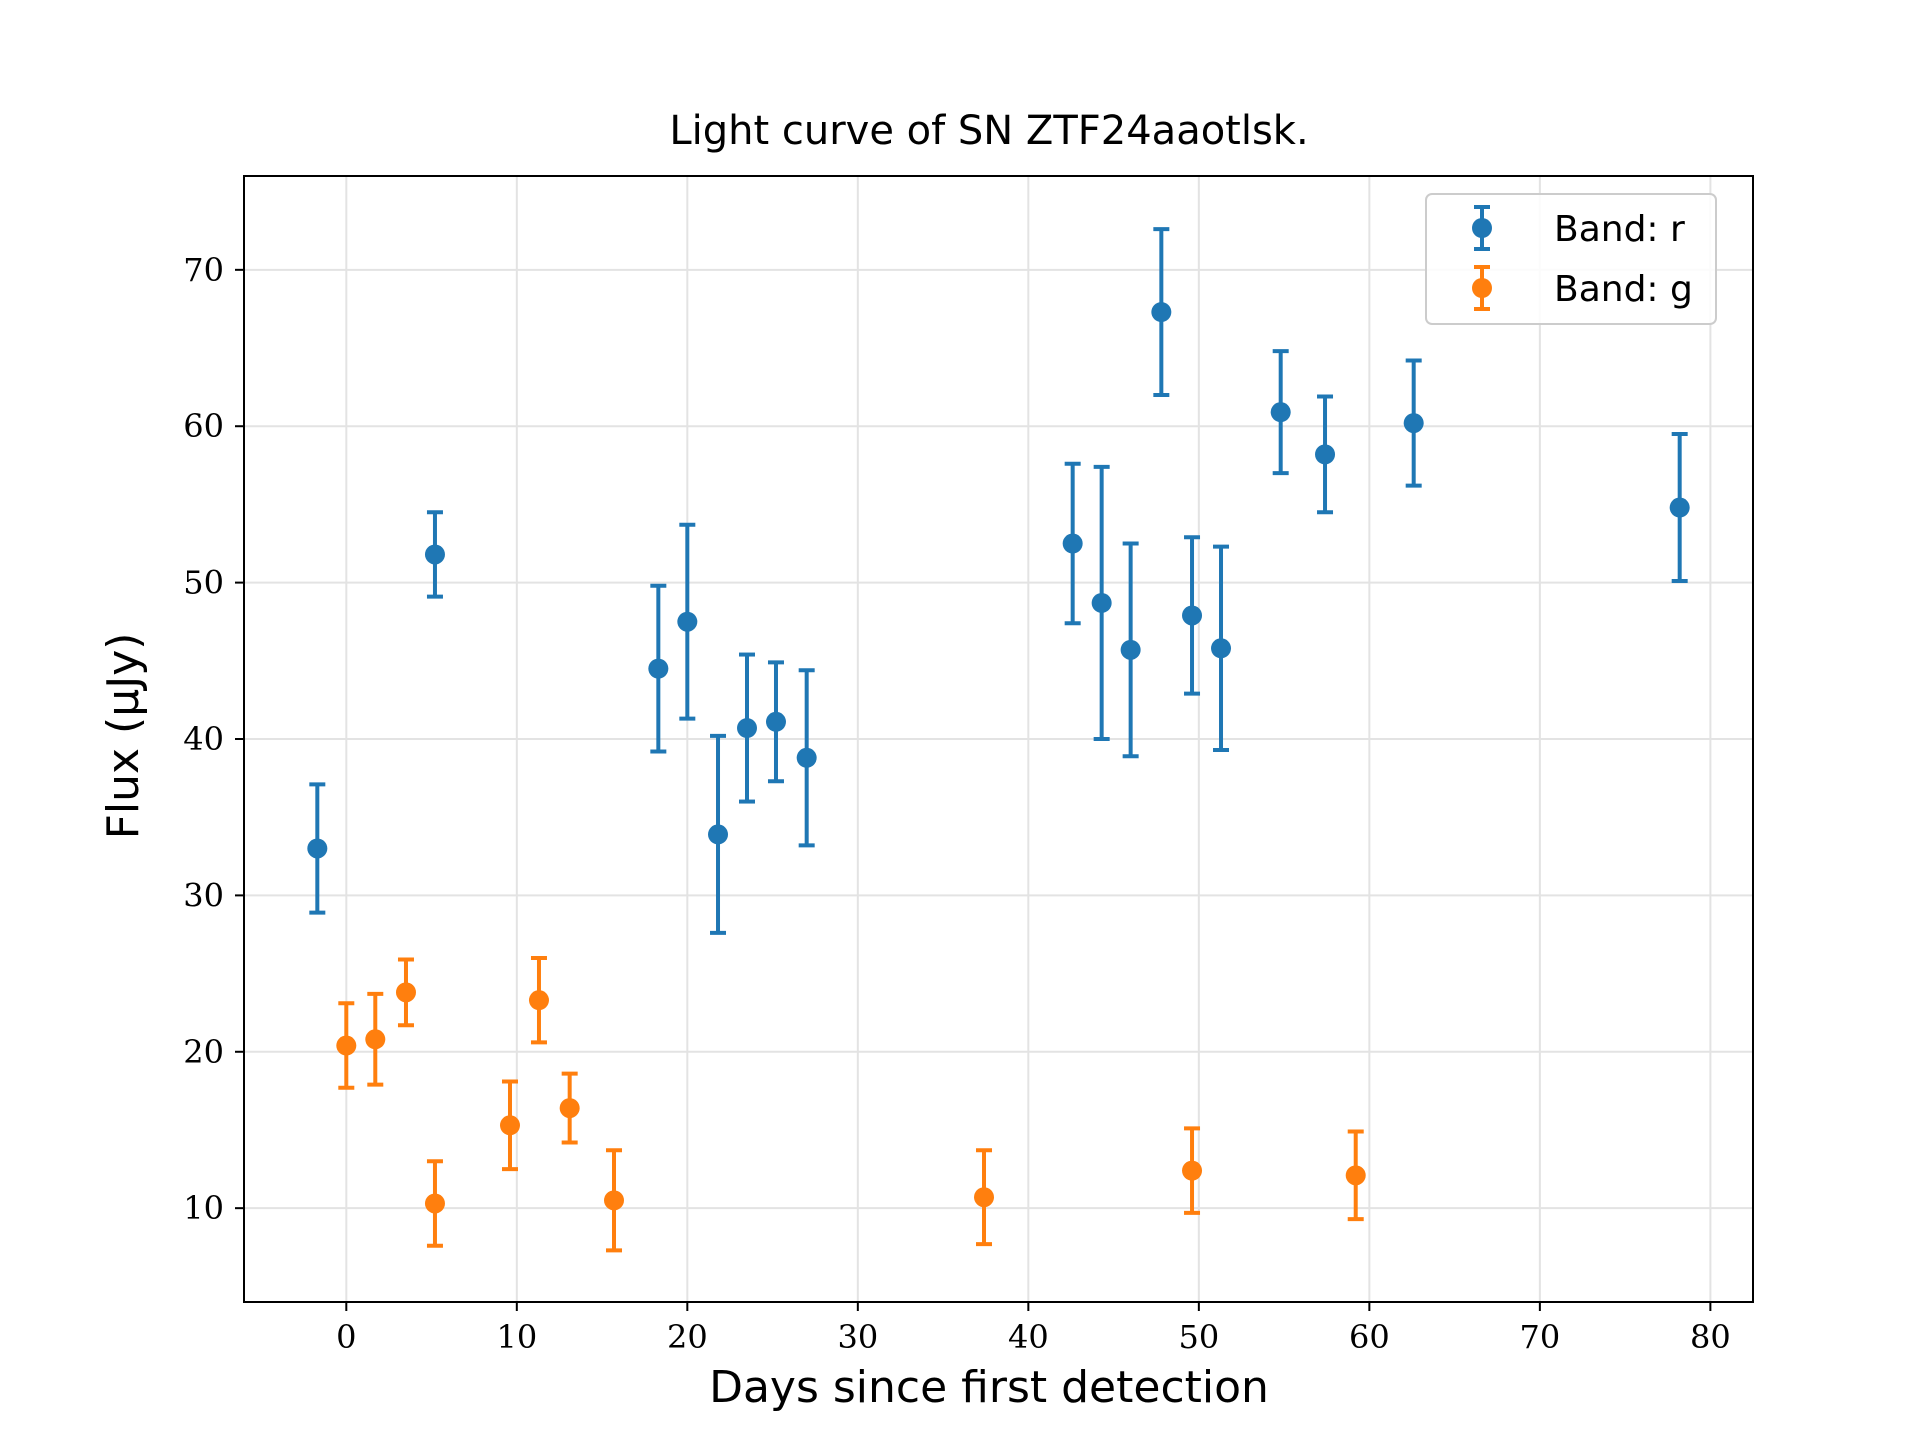 Image resolution: width=1920 pixels, height=1445 pixels. What do you see at coordinates (346, 1337) in the screenshot?
I see `x-tick-label: 0` at bounding box center [346, 1337].